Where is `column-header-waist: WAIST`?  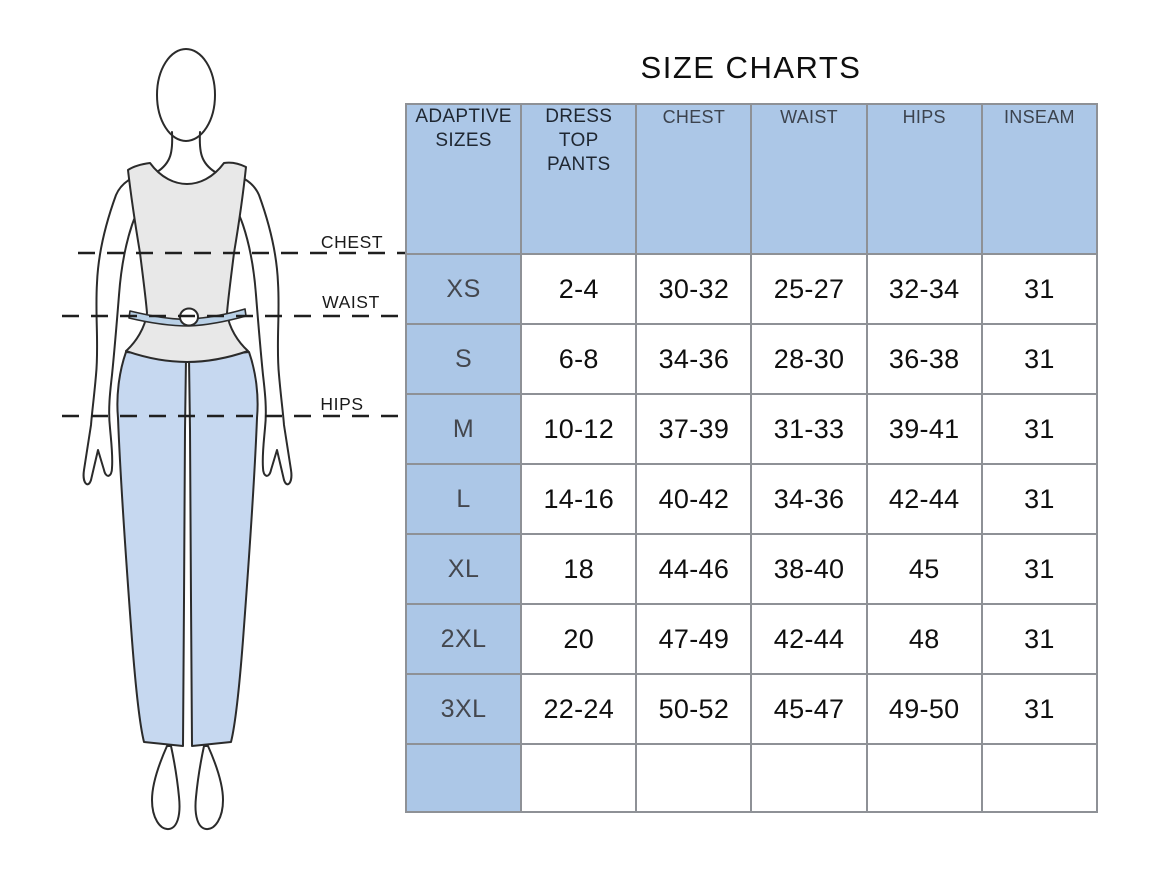 column-header-waist: WAIST is located at coordinates (809, 179).